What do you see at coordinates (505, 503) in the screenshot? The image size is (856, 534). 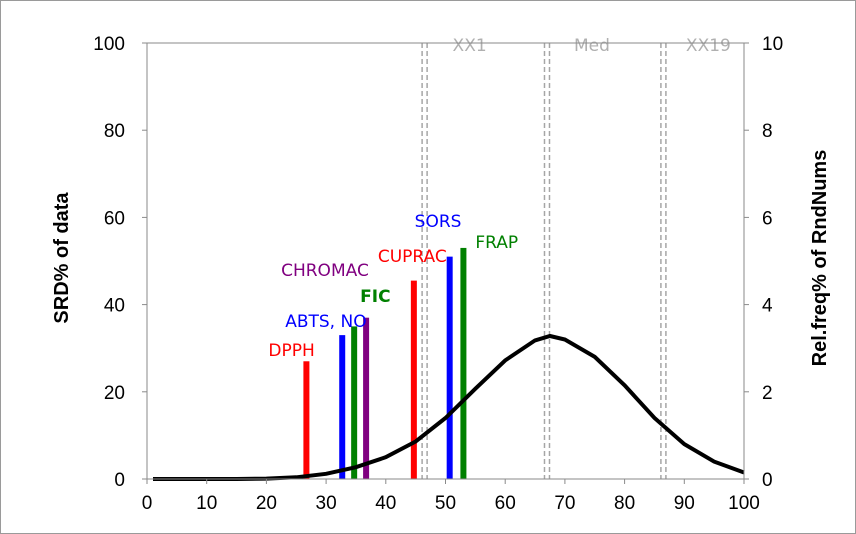 I see `x-tick-label-60: 60` at bounding box center [505, 503].